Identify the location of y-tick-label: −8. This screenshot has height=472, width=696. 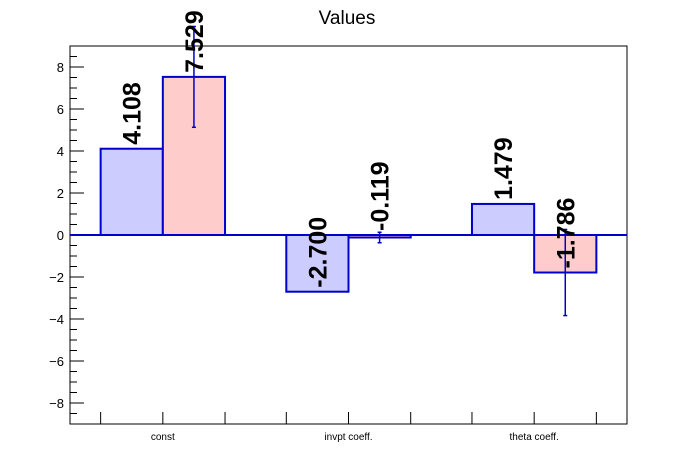
(56, 403).